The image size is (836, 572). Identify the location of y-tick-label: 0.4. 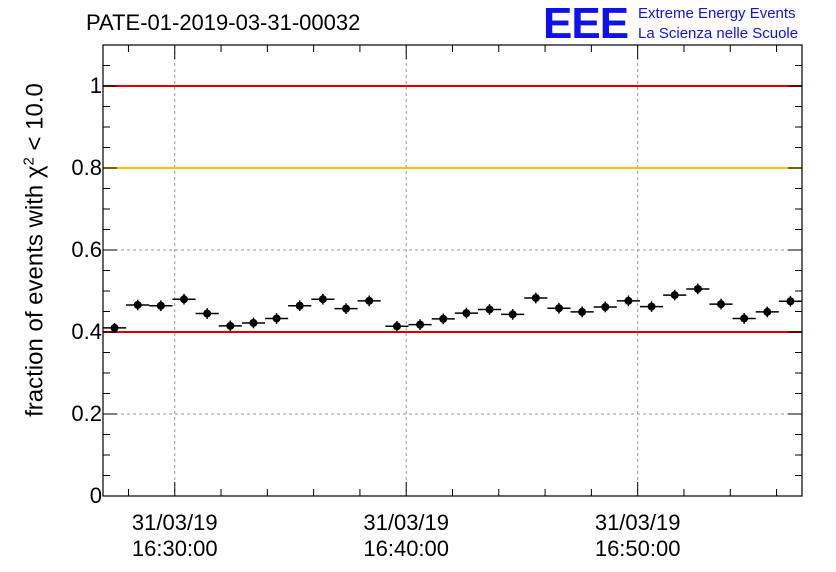
(86, 331).